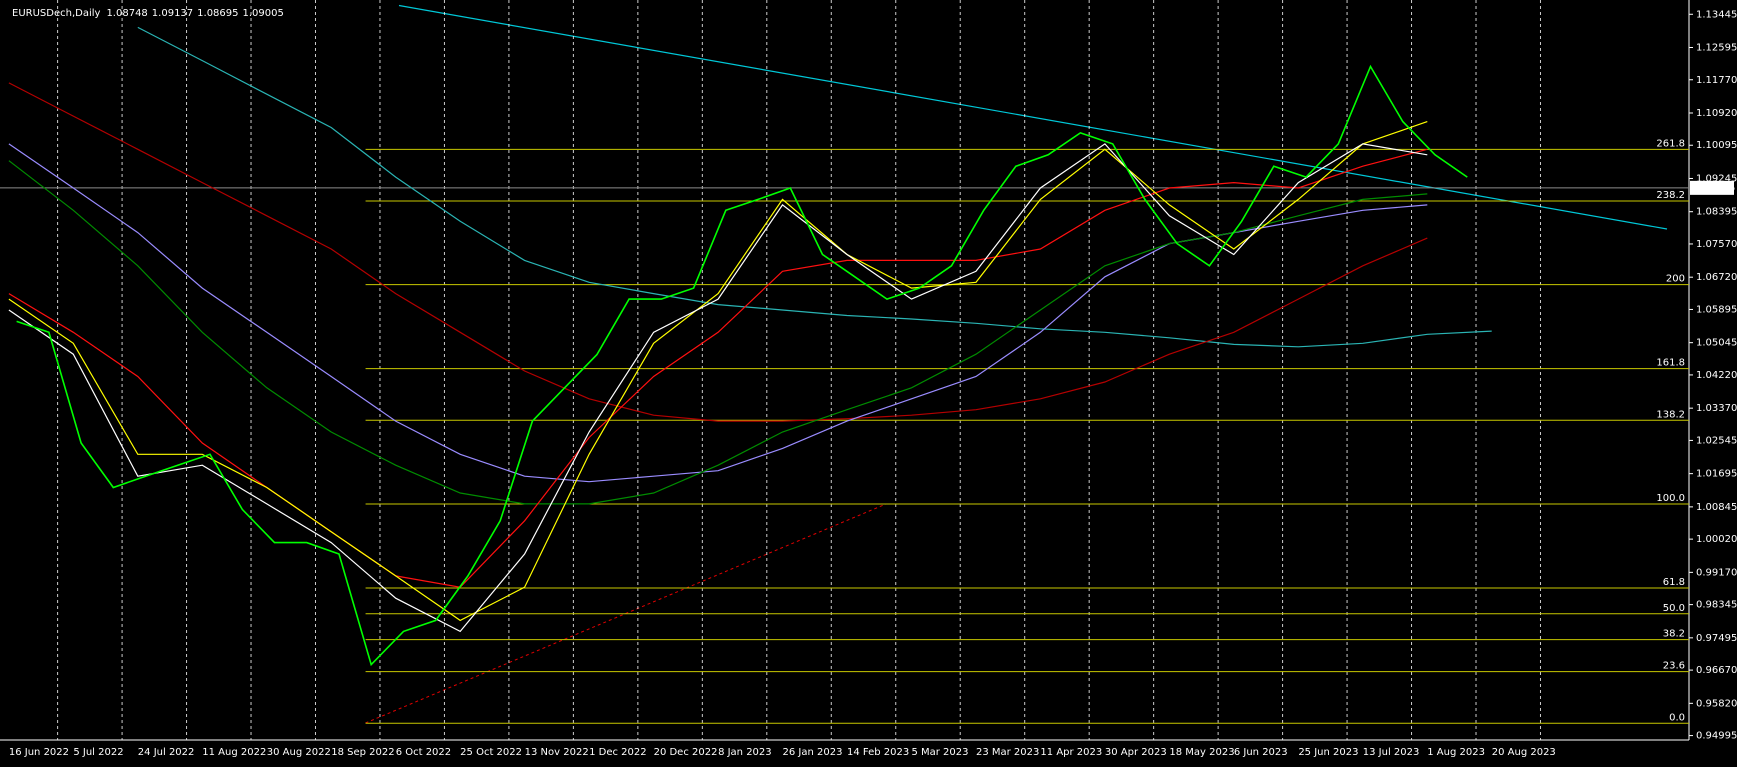 The width and height of the screenshot is (1737, 767). Describe the element at coordinates (1716, 244) in the screenshot. I see `y-tick-label: 1.07570` at that location.